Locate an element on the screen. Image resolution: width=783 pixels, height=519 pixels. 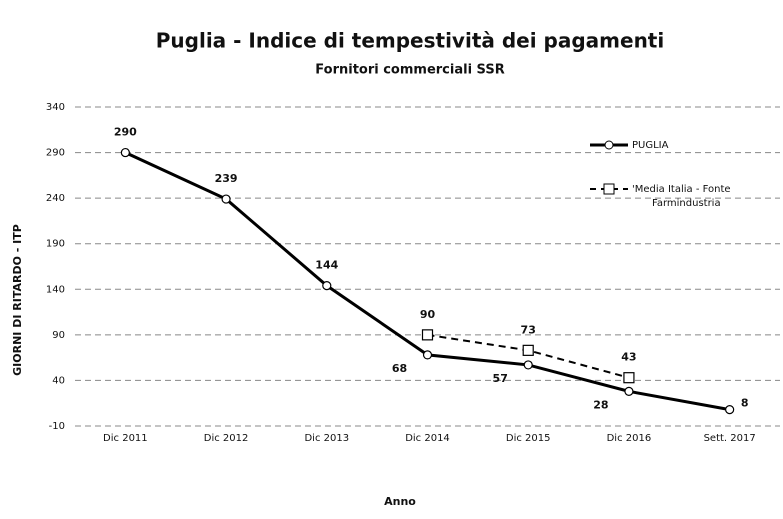
data-label: 90 is located at coordinates (428, 314).